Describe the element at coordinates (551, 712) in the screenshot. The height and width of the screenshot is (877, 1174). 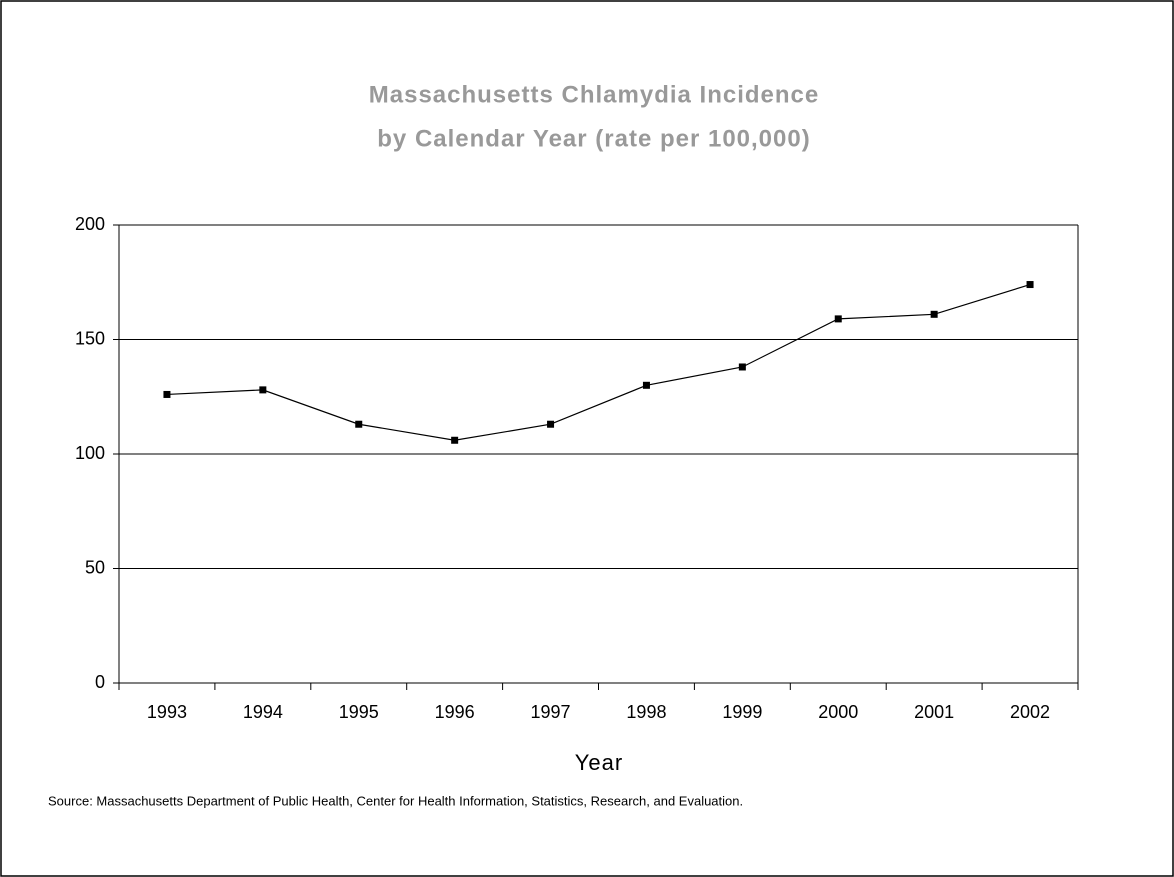
I see `x-tick-label: 1997` at that location.